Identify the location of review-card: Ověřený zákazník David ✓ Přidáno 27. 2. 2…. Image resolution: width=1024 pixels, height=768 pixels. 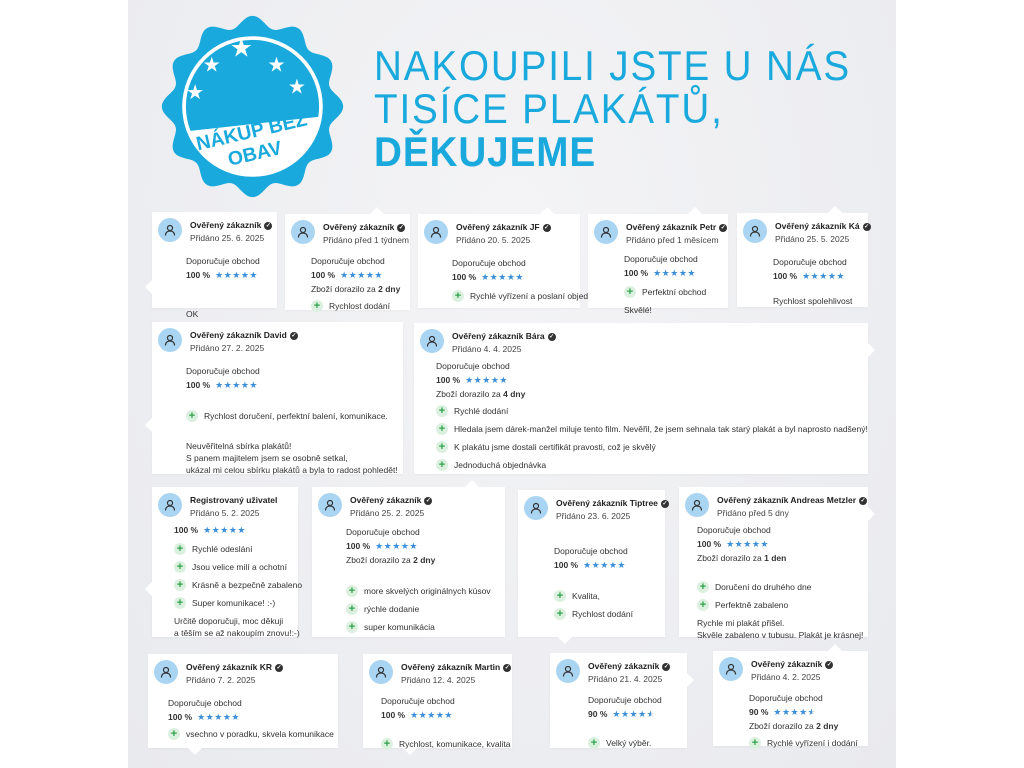
(274, 398).